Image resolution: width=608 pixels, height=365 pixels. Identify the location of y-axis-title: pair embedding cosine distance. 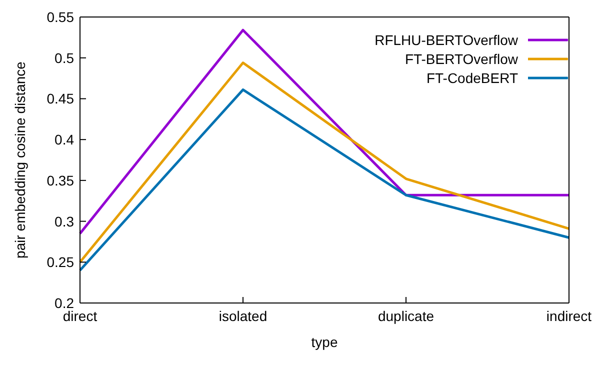
(20, 159).